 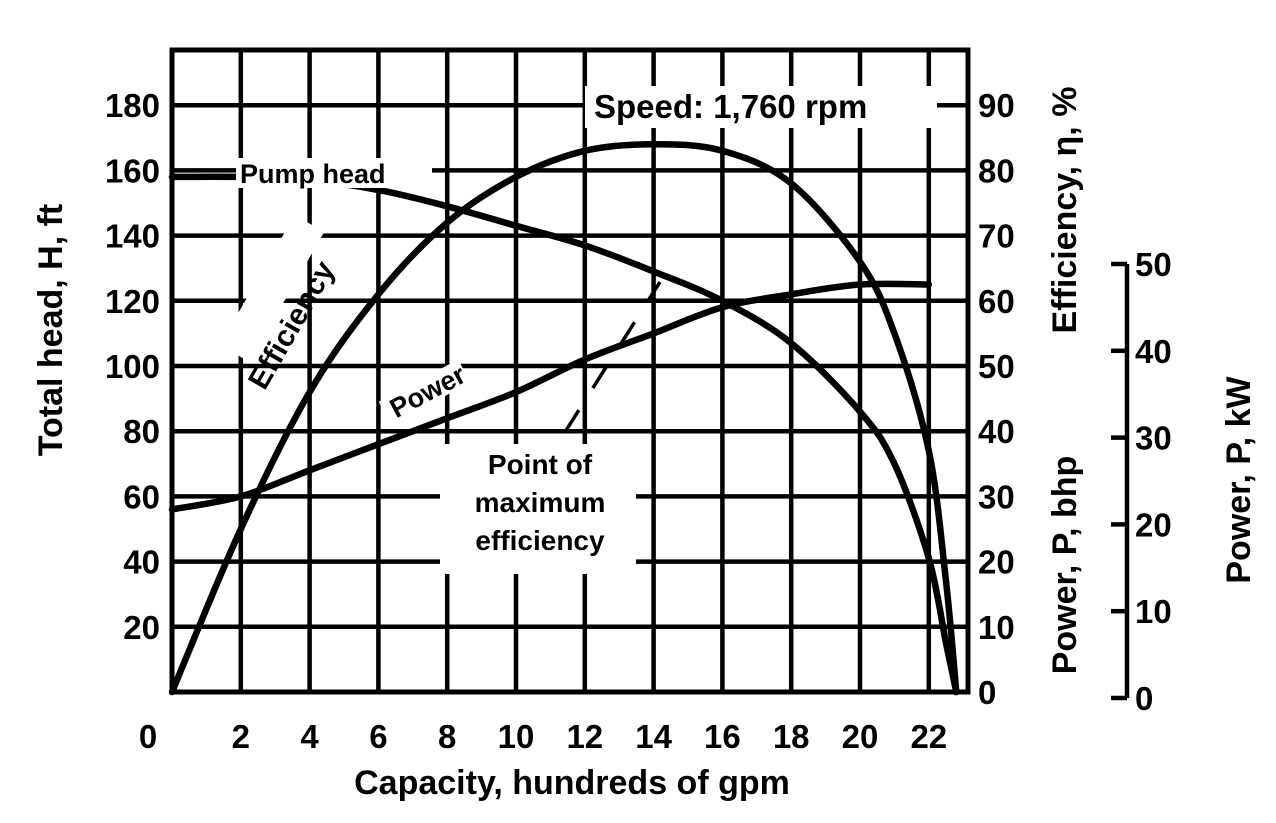 What do you see at coordinates (132, 170) in the screenshot?
I see `left-y-tick-label: 160` at bounding box center [132, 170].